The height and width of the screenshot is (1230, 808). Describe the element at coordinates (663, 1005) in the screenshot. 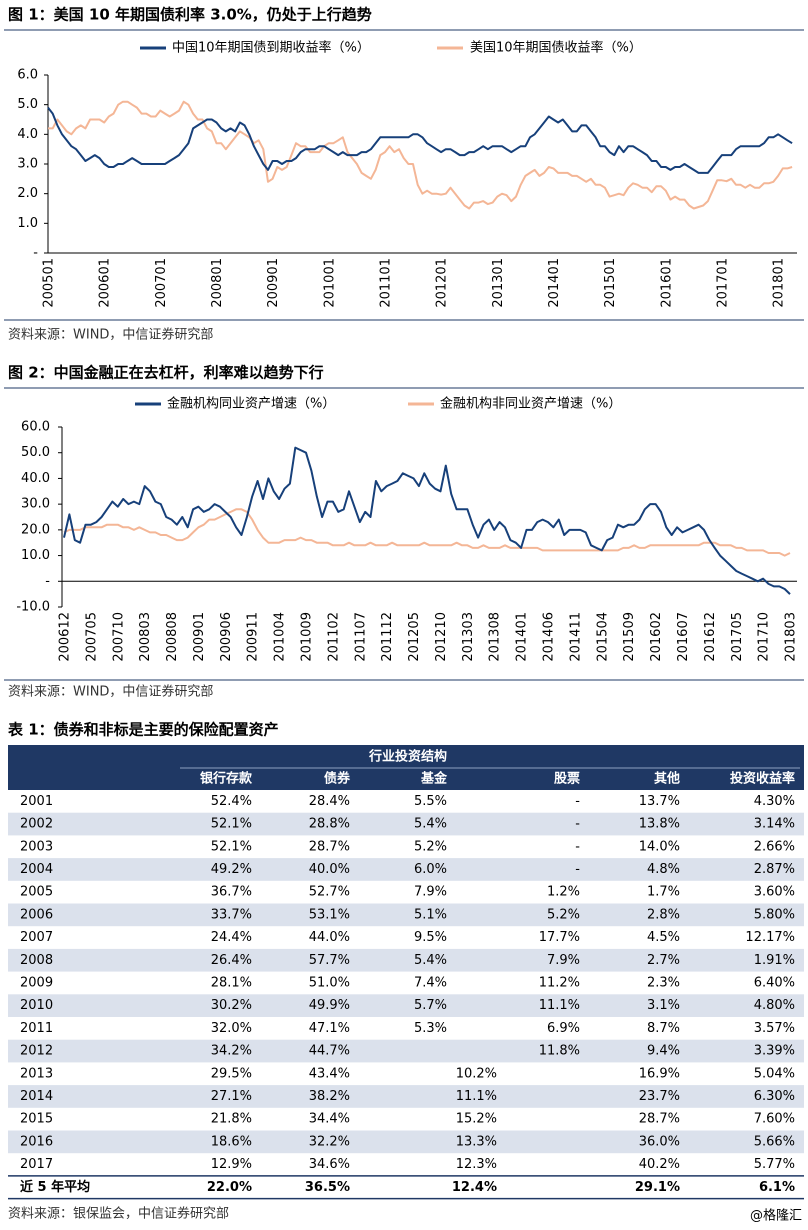

I see `cell: 3.1%` at that location.